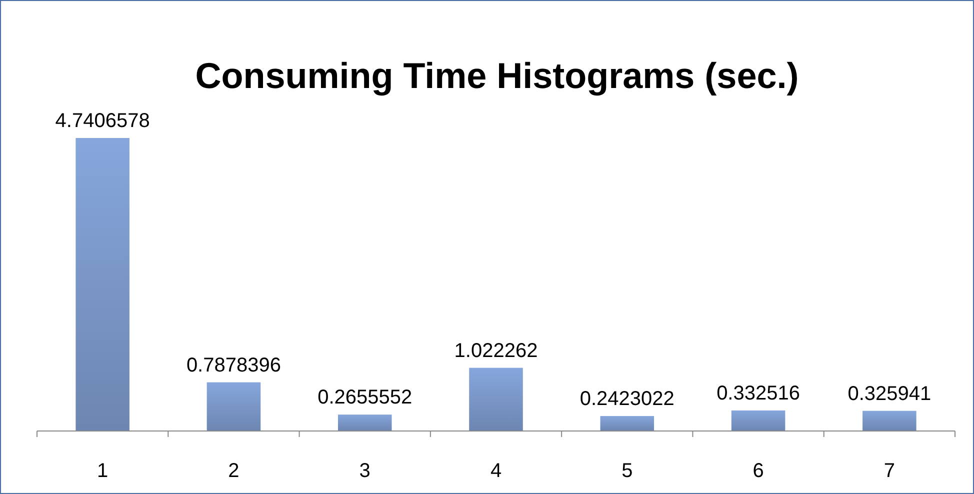 The width and height of the screenshot is (974, 494). I want to click on x-tick-label: 4, so click(496, 471).